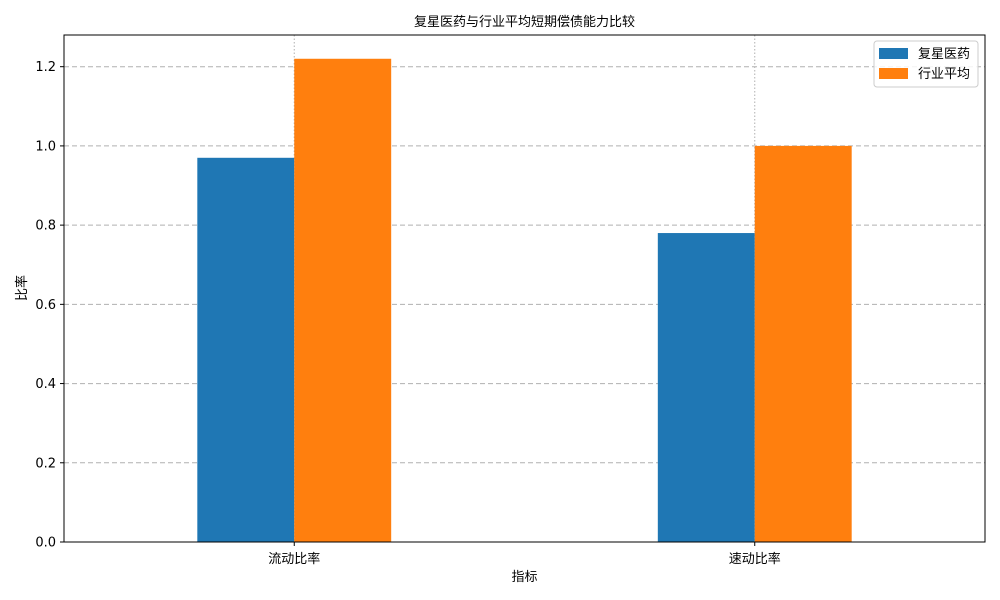 This screenshot has height=600, width=1000. Describe the element at coordinates (22, 288) in the screenshot. I see `y-axis-label: 比率` at that location.